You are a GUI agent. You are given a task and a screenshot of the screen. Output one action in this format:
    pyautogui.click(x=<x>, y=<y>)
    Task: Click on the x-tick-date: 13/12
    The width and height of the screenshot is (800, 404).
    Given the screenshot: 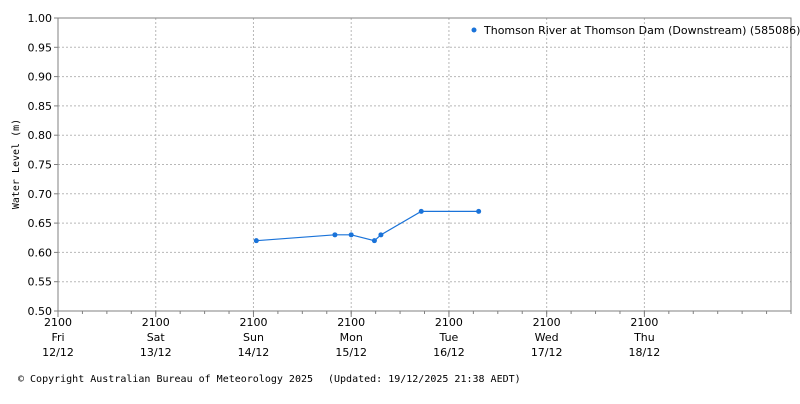 What is the action you would take?
    pyautogui.click(x=156, y=352)
    